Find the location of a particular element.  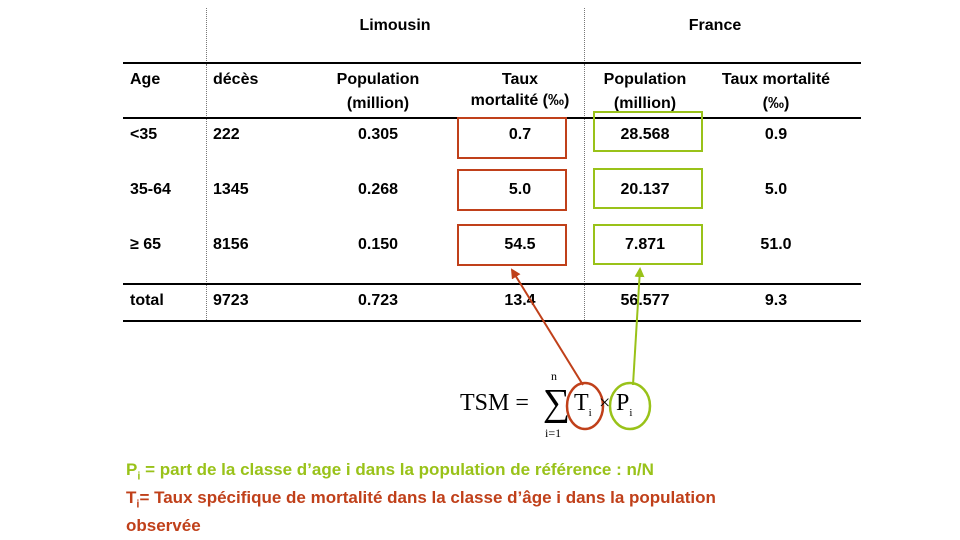

separator-top-left is located at coordinates (206, 35).